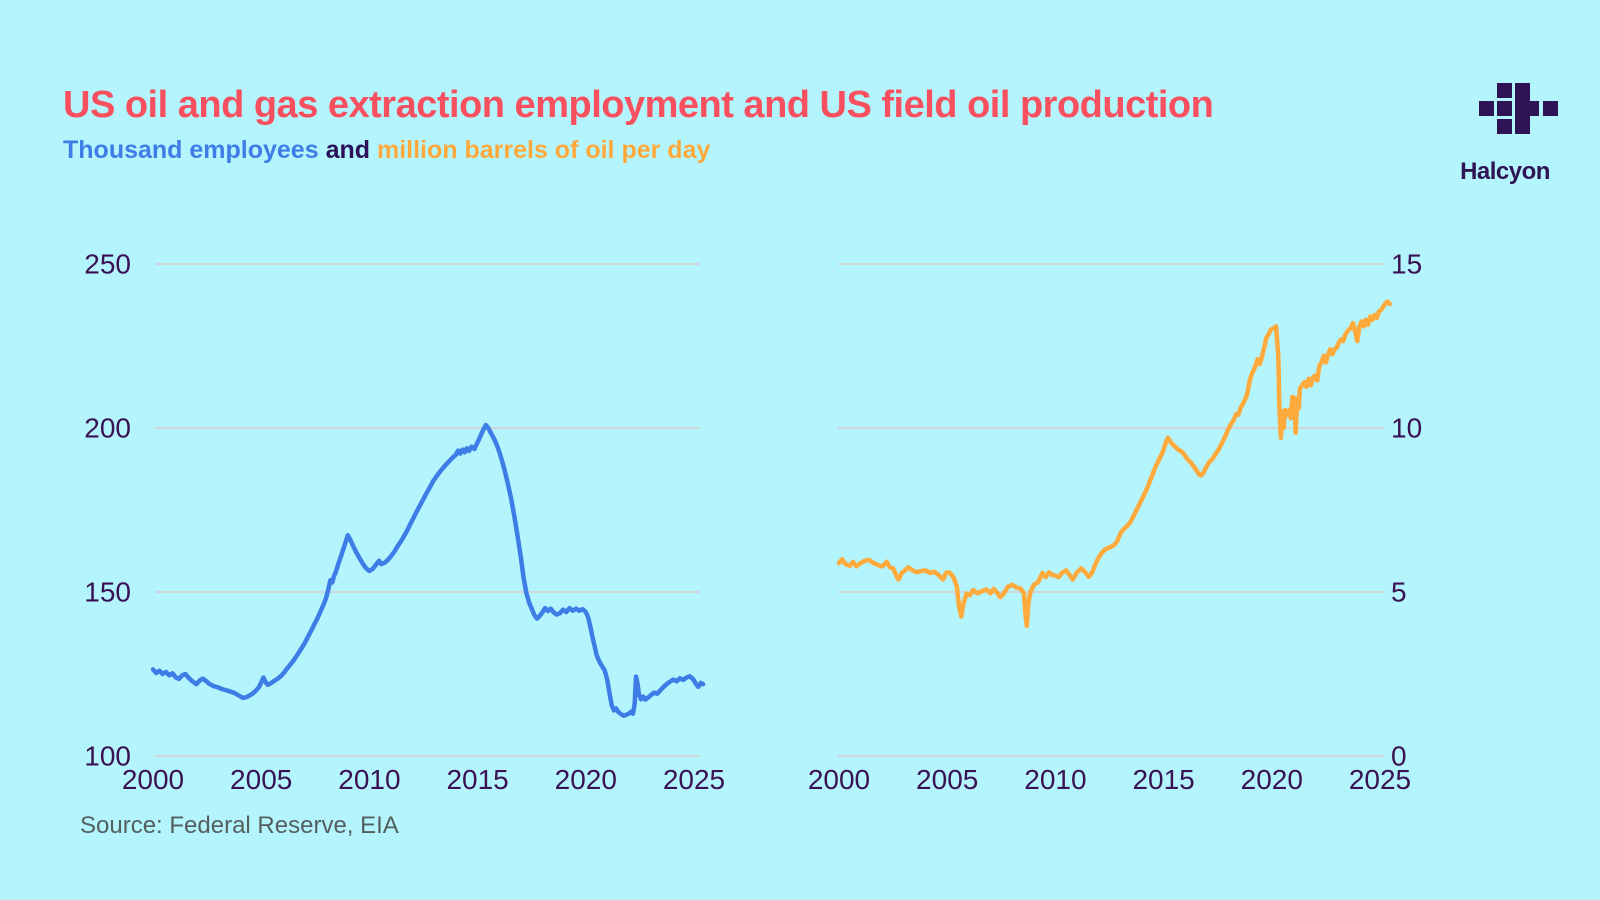 The height and width of the screenshot is (900, 1600). Describe the element at coordinates (347, 150) in the screenshot. I see `subtitle-connector: and` at that location.